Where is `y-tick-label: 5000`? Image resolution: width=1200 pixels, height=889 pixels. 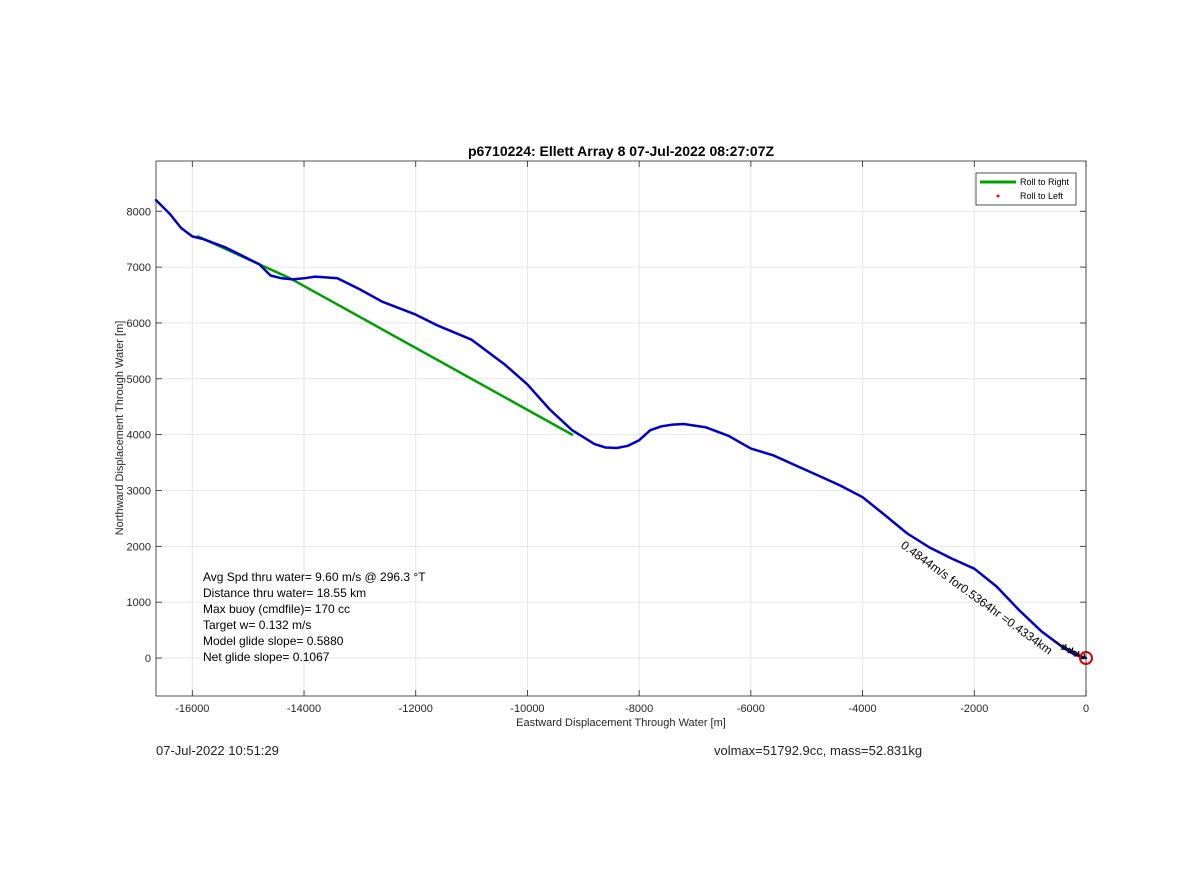 y-tick-label: 5000 is located at coordinates (139, 380).